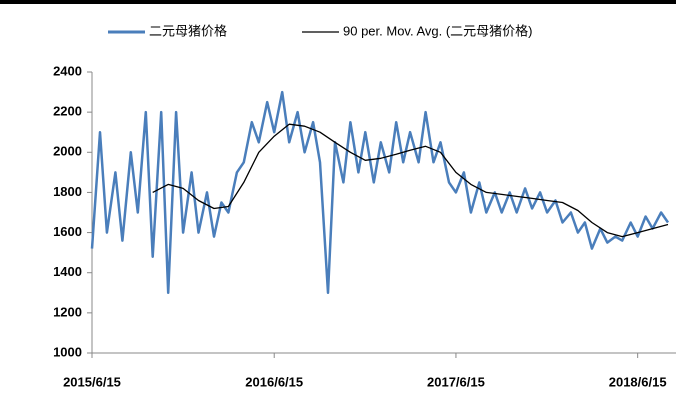 The height and width of the screenshot is (415, 676). What do you see at coordinates (67, 271) in the screenshot?
I see `y-tick-label: 1400` at bounding box center [67, 271].